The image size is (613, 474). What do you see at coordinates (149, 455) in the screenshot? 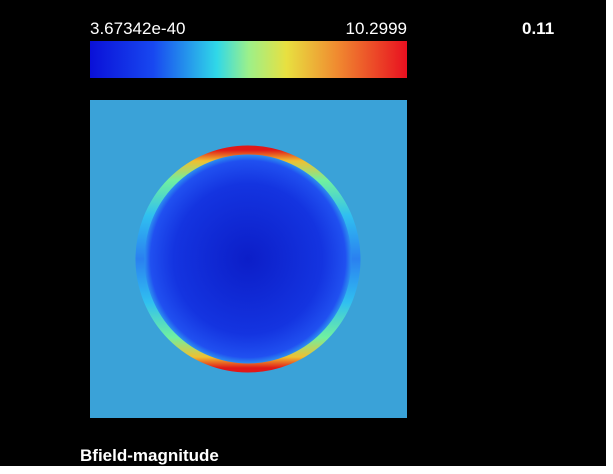
I see `field-label: Bfield-magnitude` at bounding box center [149, 455].